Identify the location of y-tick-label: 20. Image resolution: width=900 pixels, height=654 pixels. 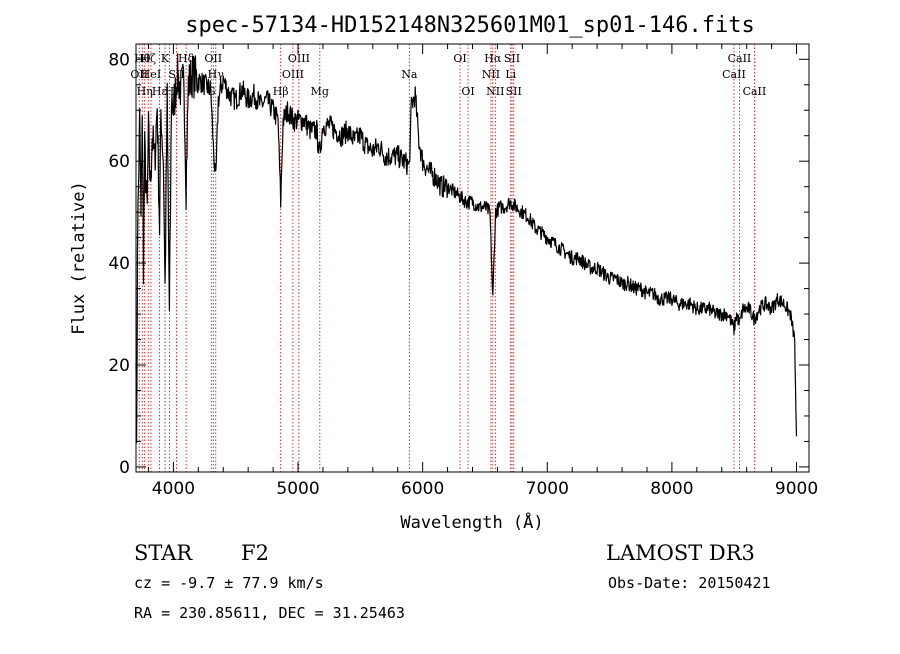
(119, 366).